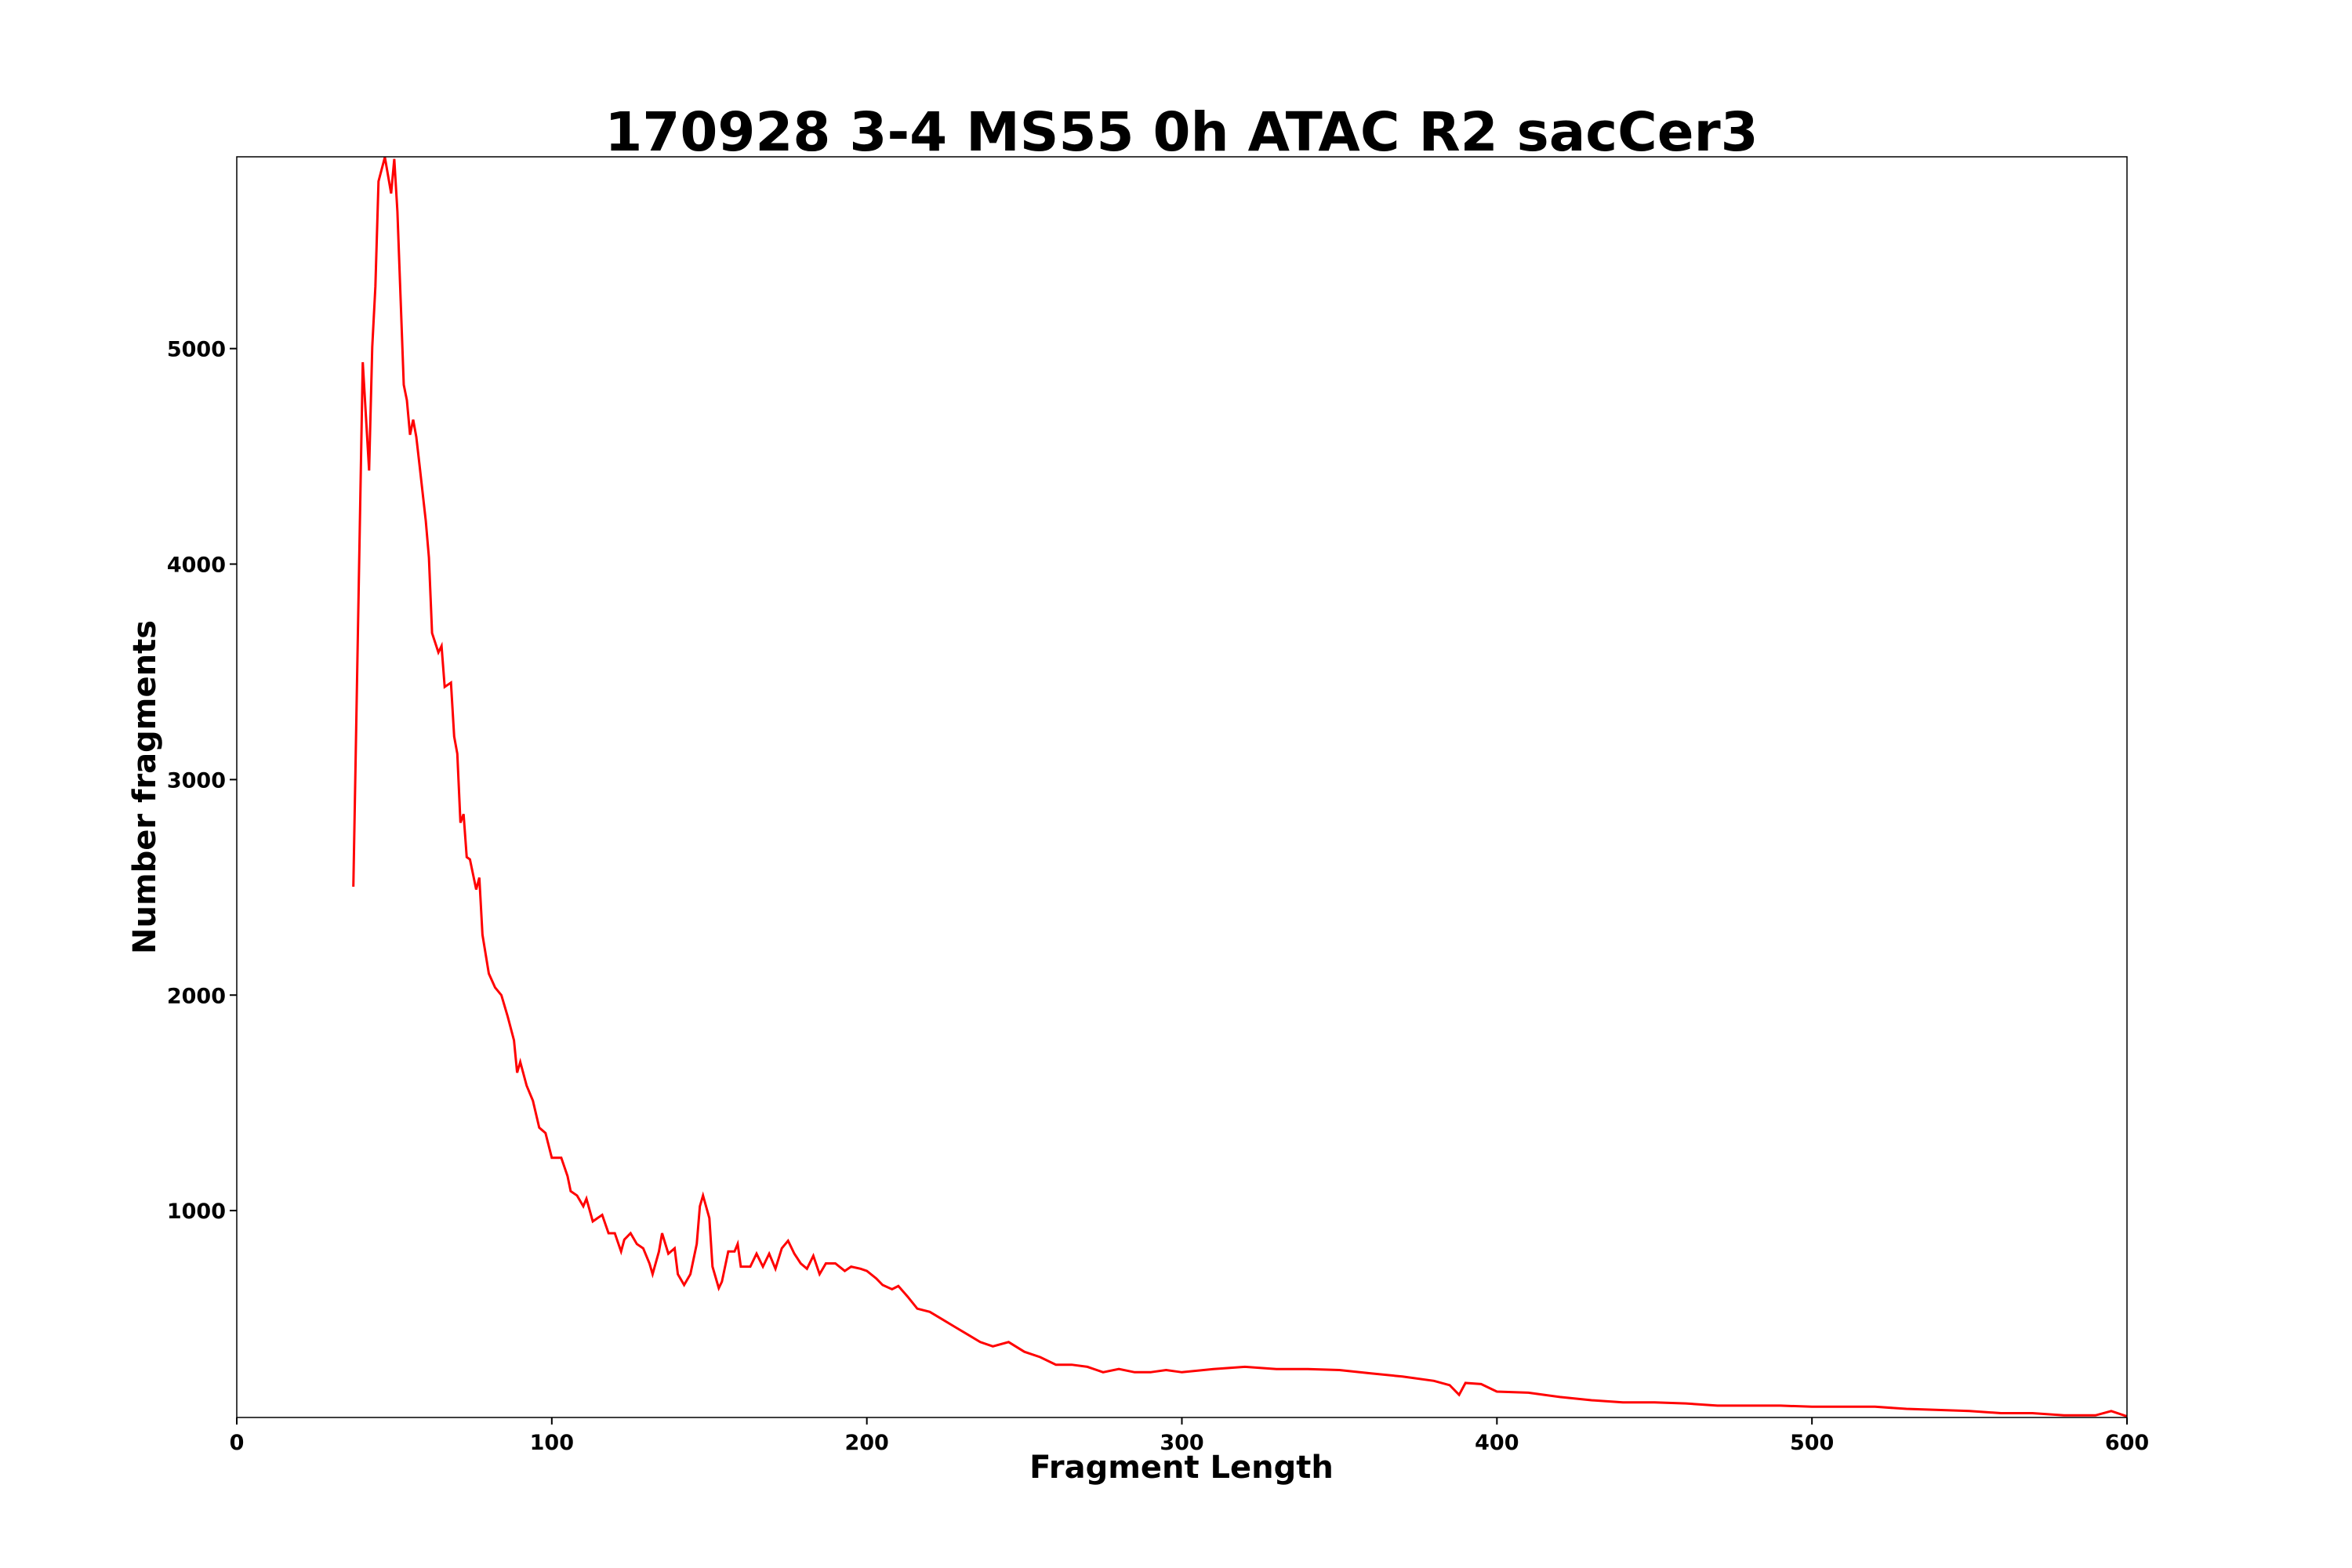  I want to click on x-tick-label: 300, so click(1181, 1443).